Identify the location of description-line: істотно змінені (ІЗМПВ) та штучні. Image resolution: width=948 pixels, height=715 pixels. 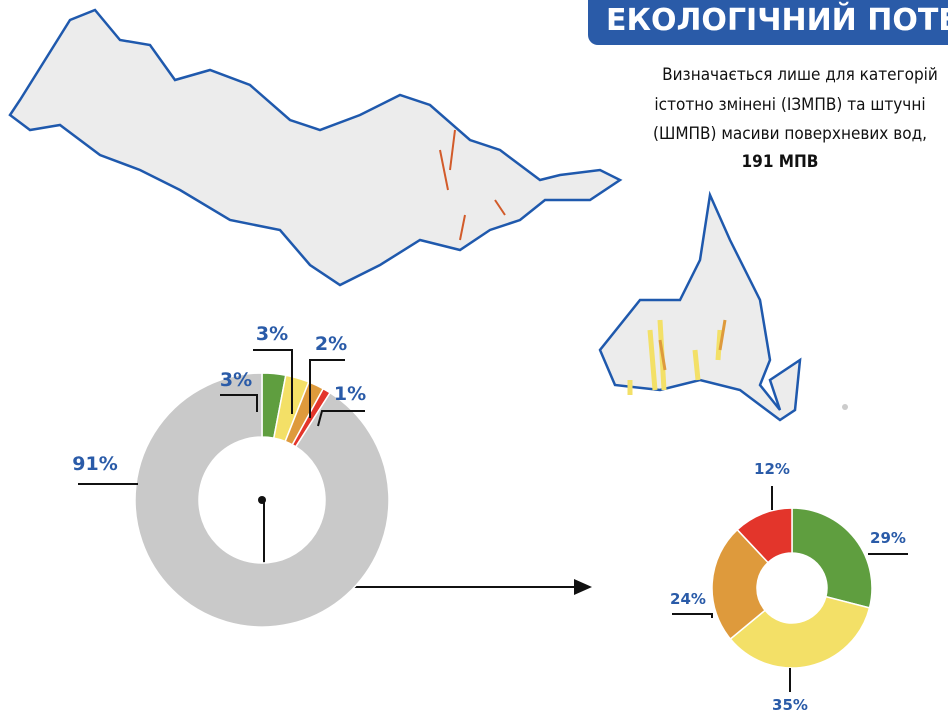
(789, 105).